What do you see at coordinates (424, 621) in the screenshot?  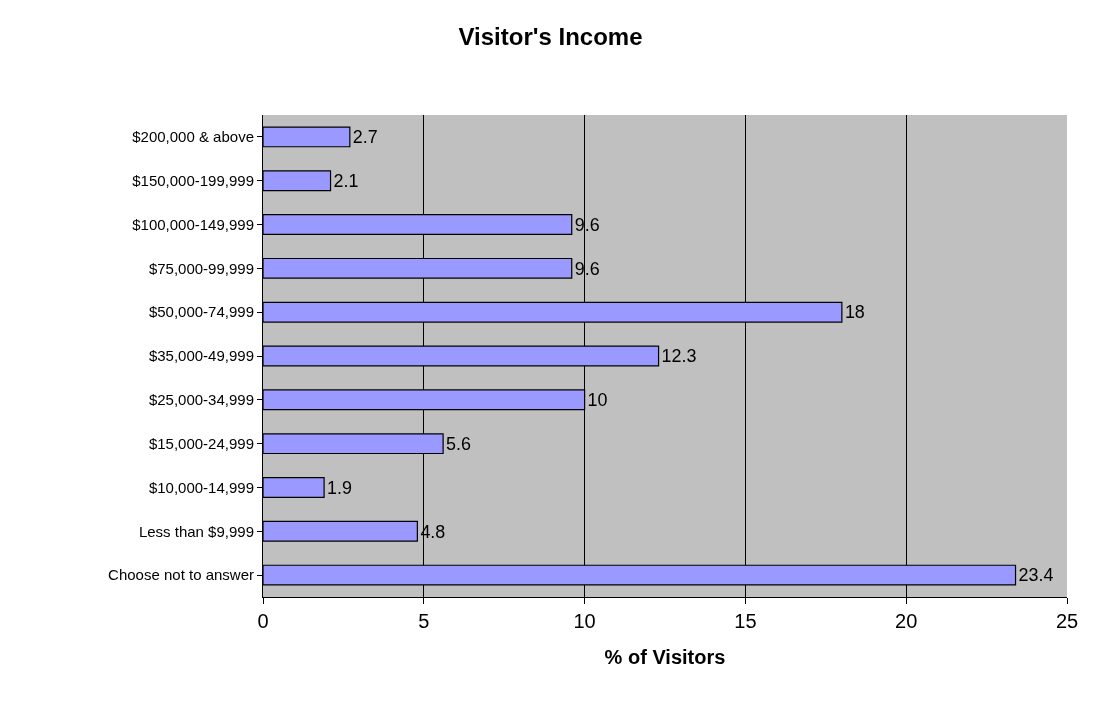 I see `x-tick-label: 5` at bounding box center [424, 621].